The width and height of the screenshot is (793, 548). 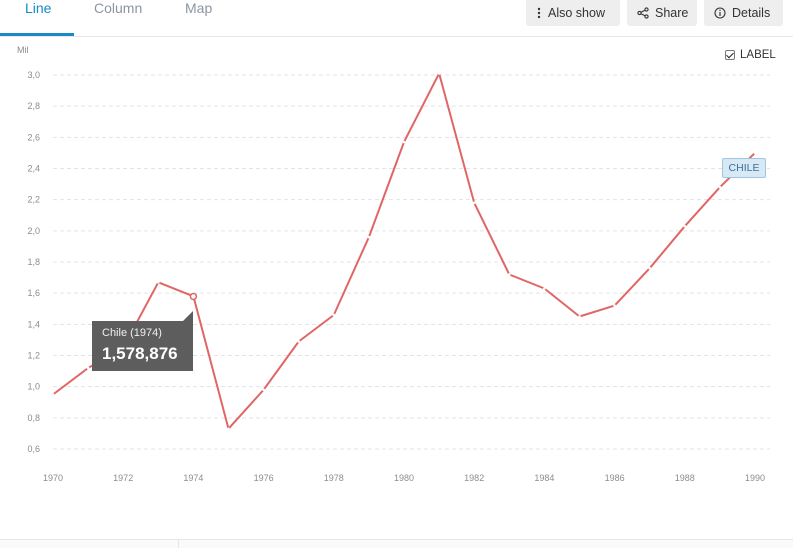 I want to click on tab-column: Column, so click(x=118, y=8).